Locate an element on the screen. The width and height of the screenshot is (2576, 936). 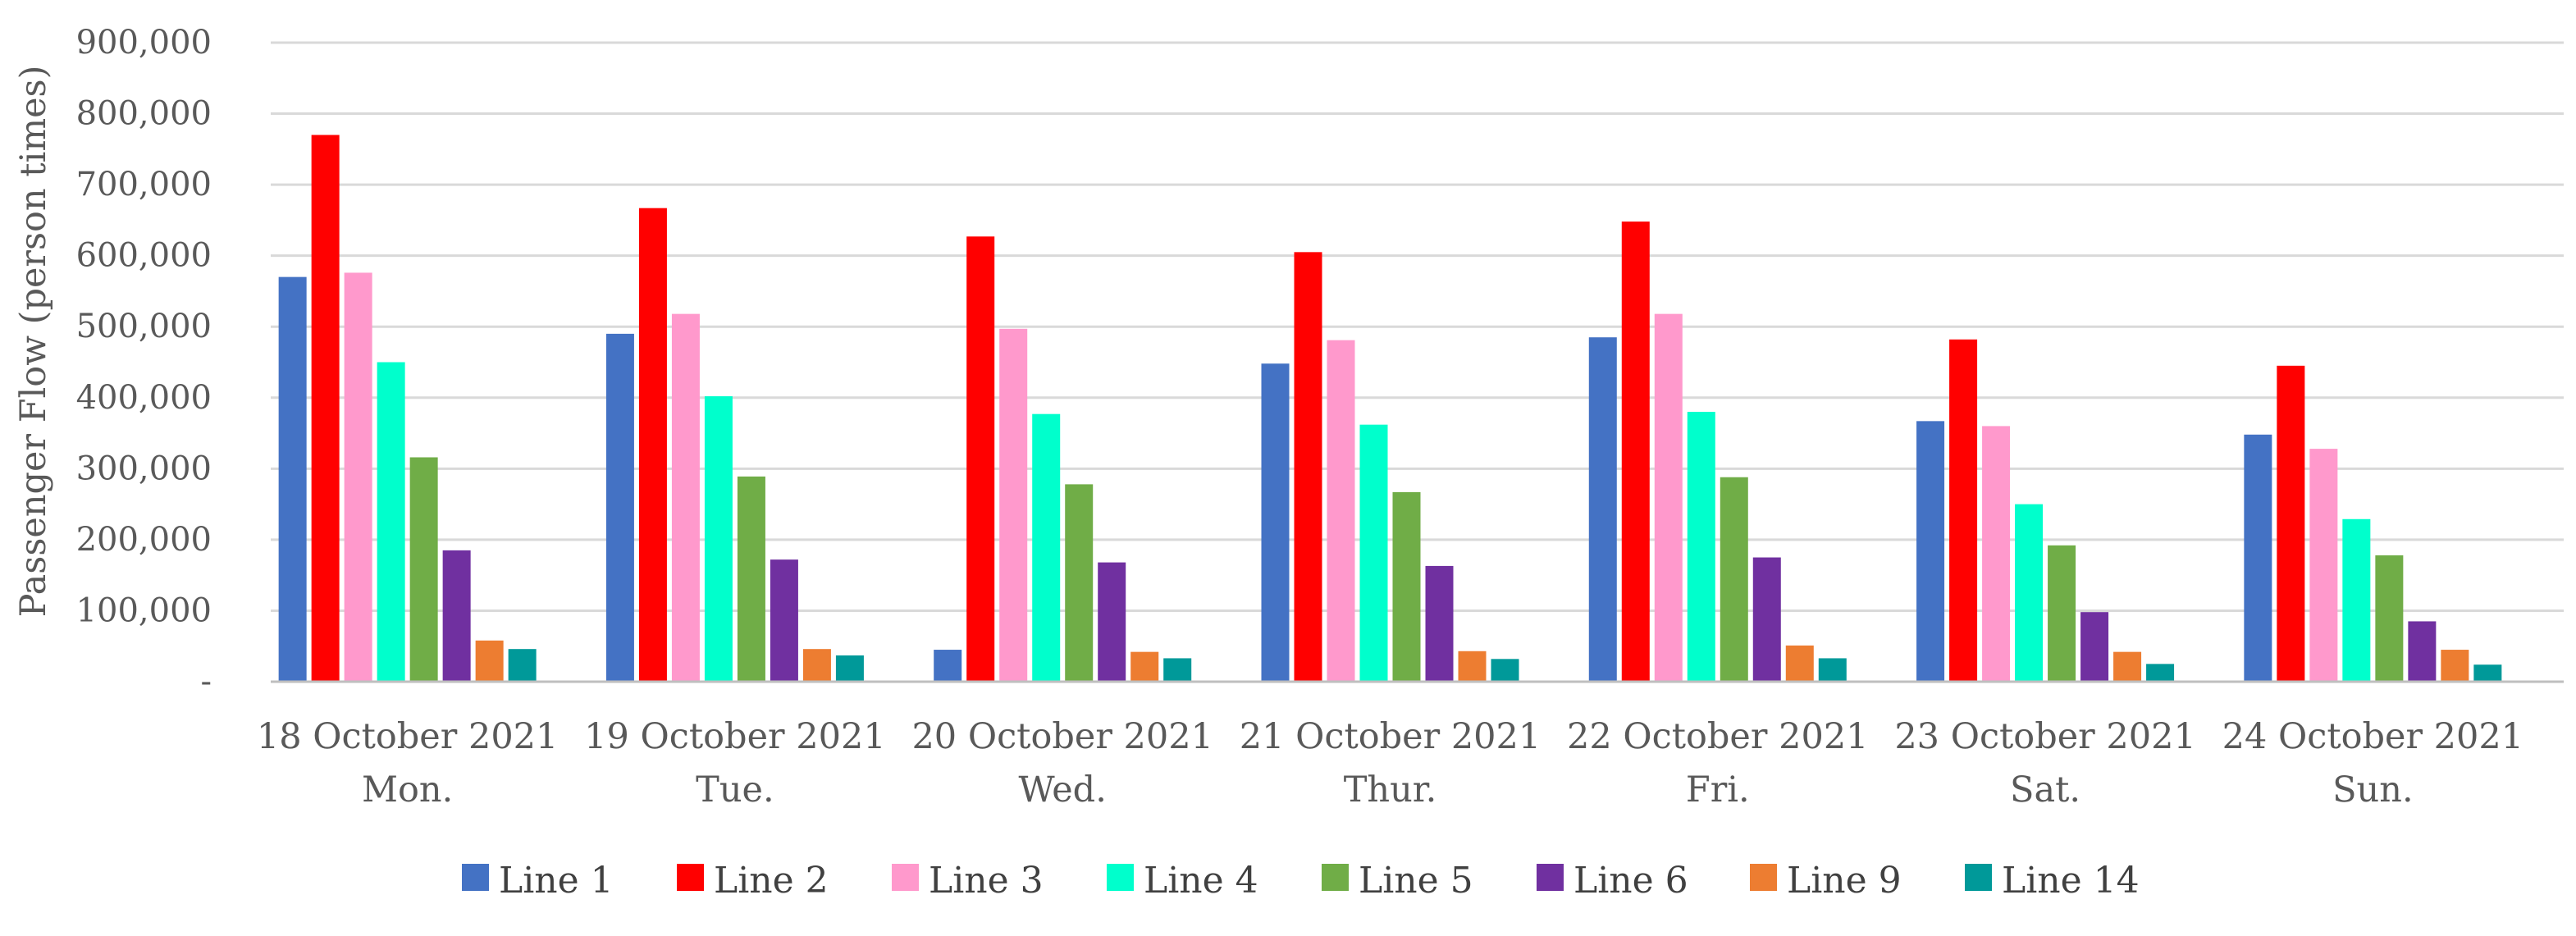
x-category-day-label: Thur. is located at coordinates (1391, 790).